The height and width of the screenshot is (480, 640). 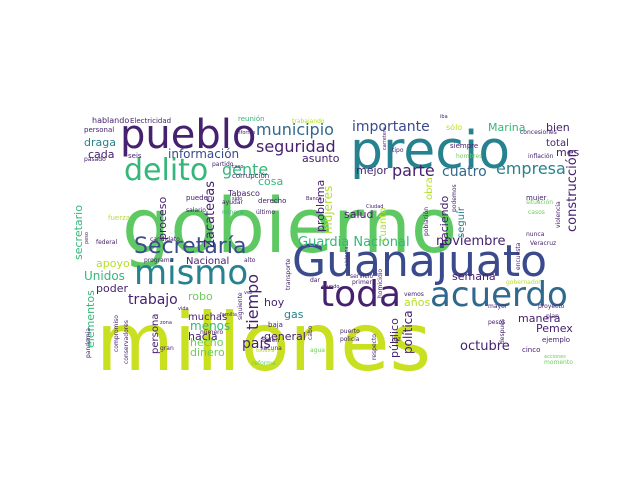 What do you see at coordinates (90, 319) in the screenshot?
I see `word-elementos: elementos` at bounding box center [90, 319].